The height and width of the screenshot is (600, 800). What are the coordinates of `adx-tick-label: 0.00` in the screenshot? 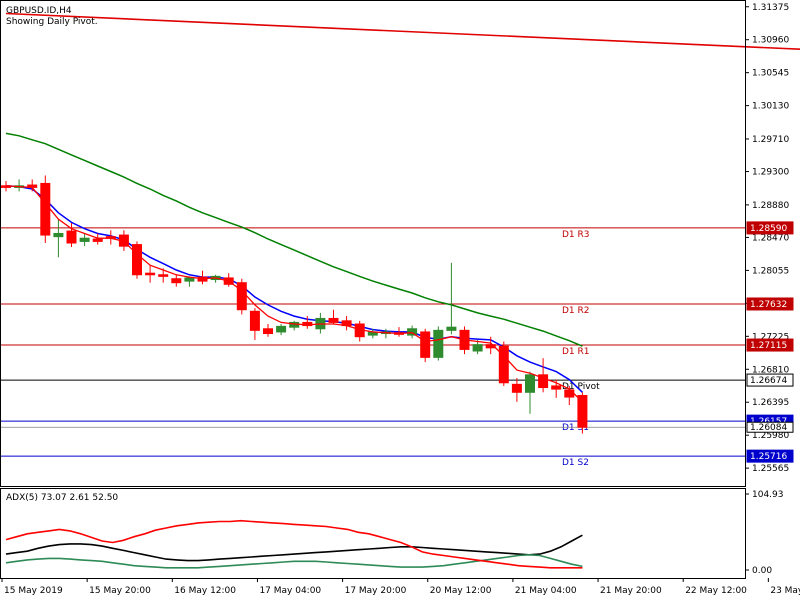 It's located at (762, 571).